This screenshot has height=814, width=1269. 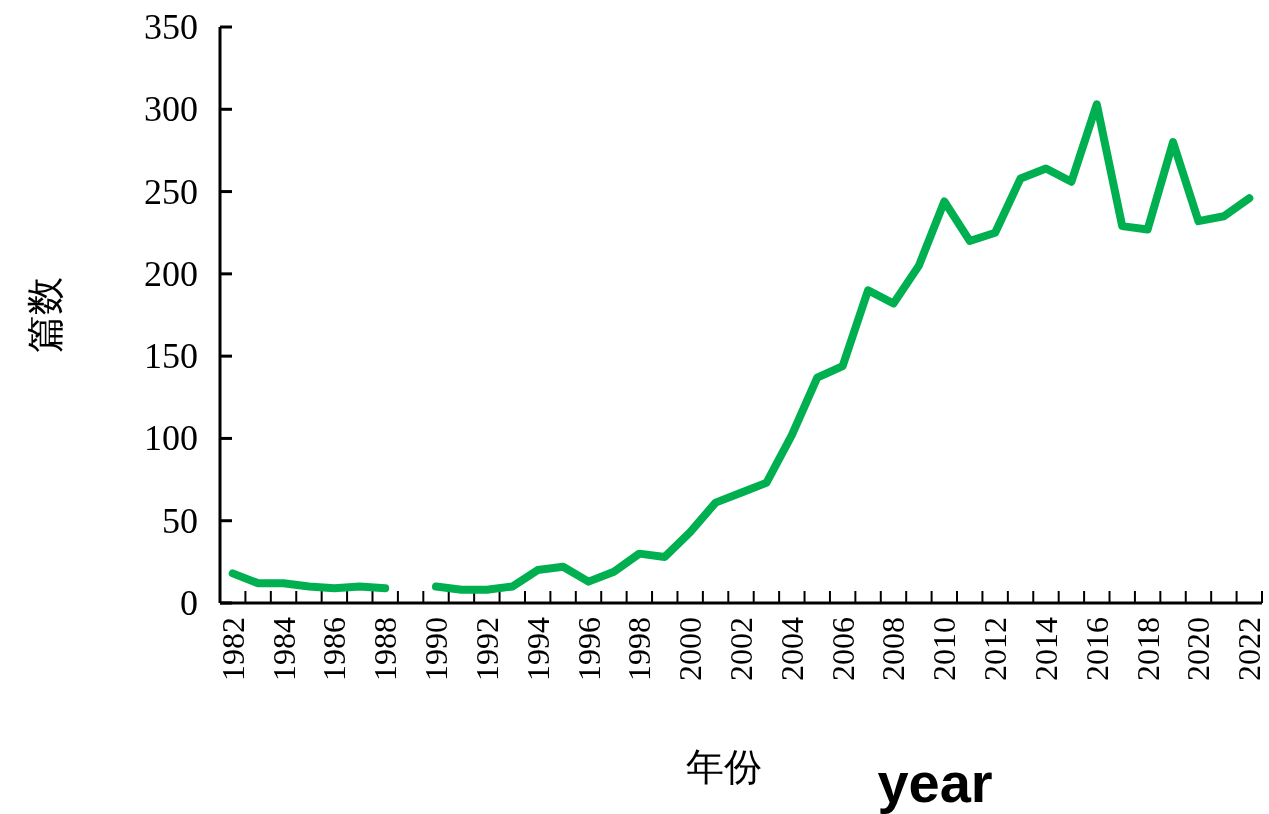 What do you see at coordinates (189, 603) in the screenshot?
I see `y-tick-label: 0` at bounding box center [189, 603].